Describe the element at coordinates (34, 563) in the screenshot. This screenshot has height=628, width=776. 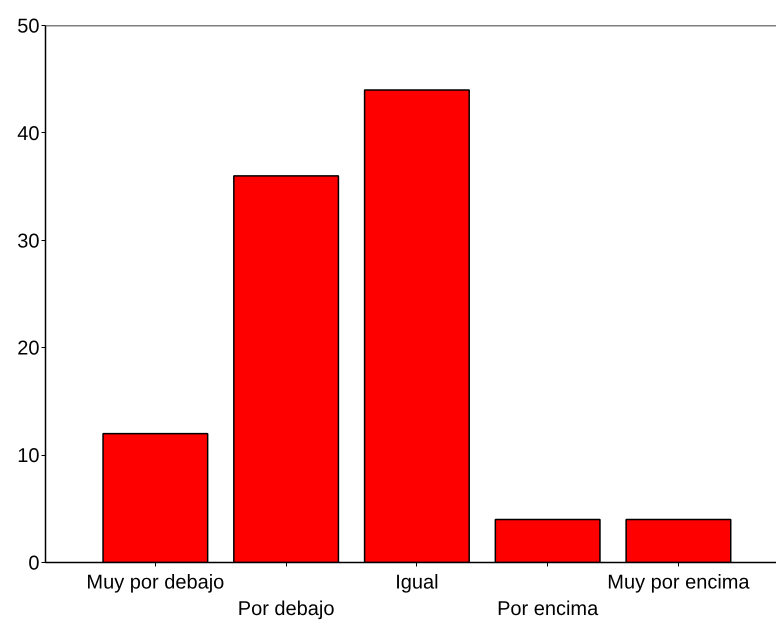
I see `y-tick-label: 0` at that location.